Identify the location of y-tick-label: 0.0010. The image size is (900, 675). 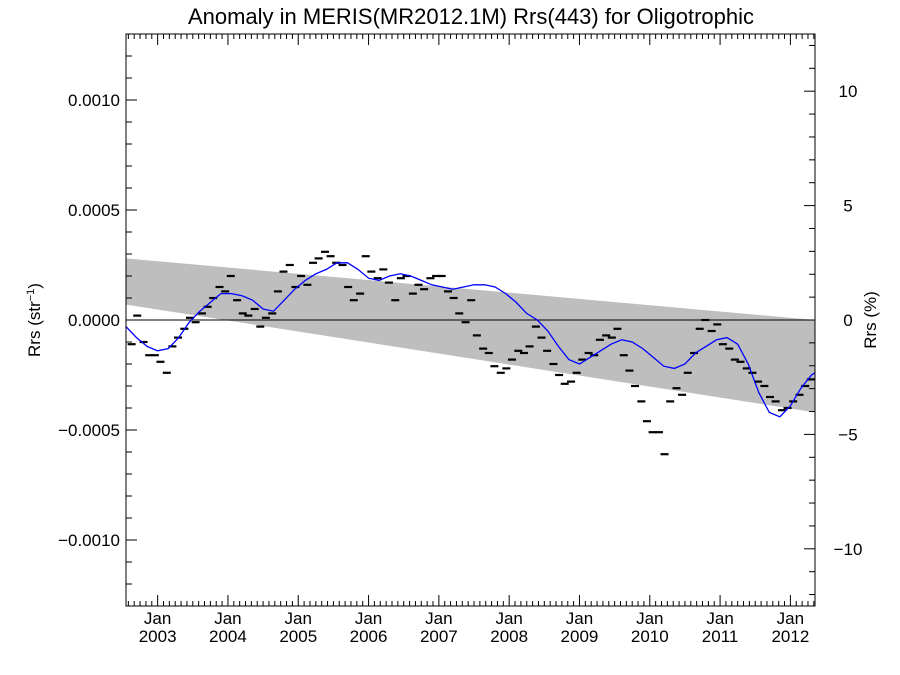
(94, 100).